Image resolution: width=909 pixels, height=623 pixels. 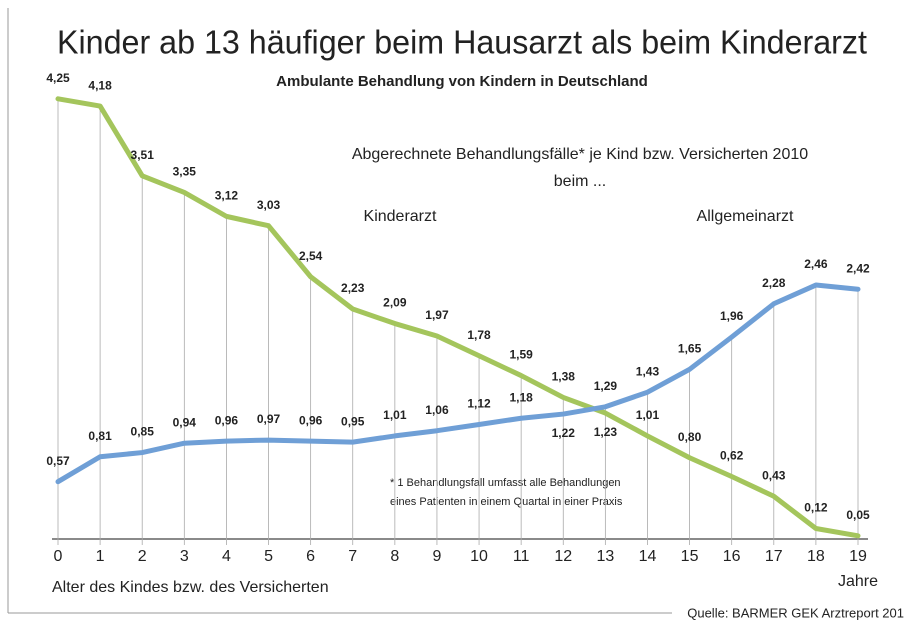 I want to click on series-label: Kinderarzt, so click(x=400, y=216).